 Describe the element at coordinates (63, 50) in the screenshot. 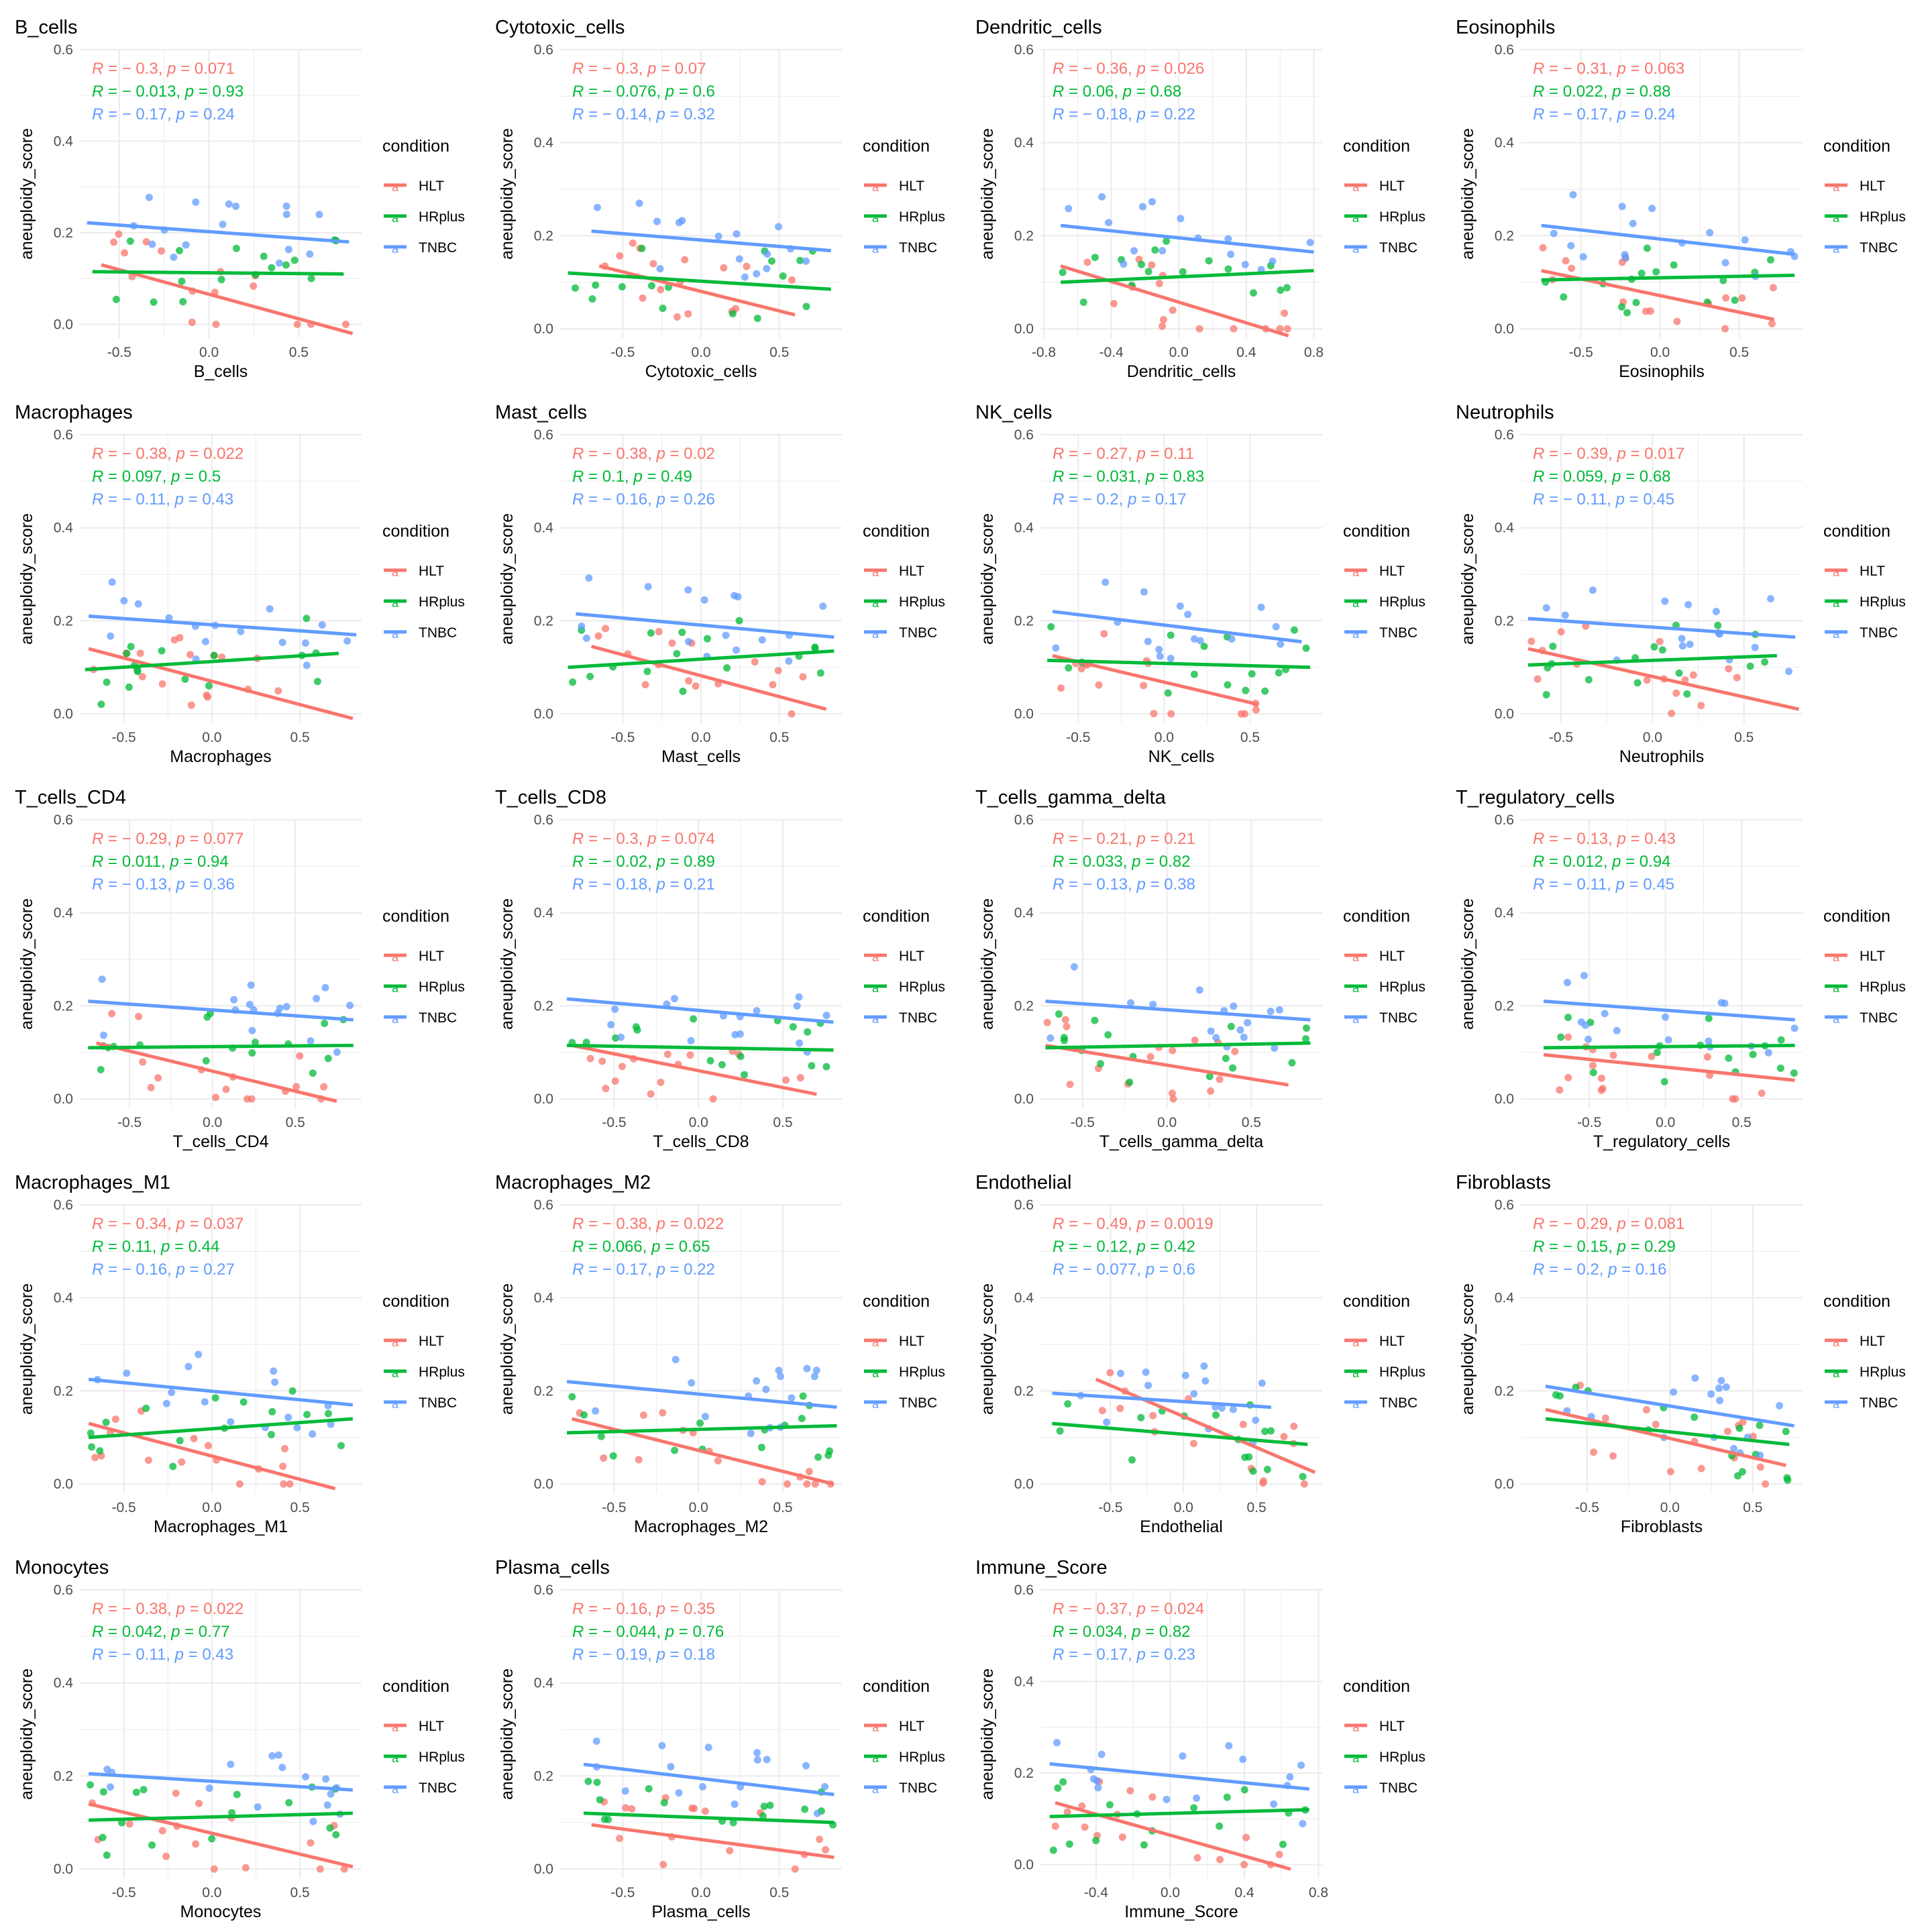

I see `y-tick-label: 0.6` at that location.